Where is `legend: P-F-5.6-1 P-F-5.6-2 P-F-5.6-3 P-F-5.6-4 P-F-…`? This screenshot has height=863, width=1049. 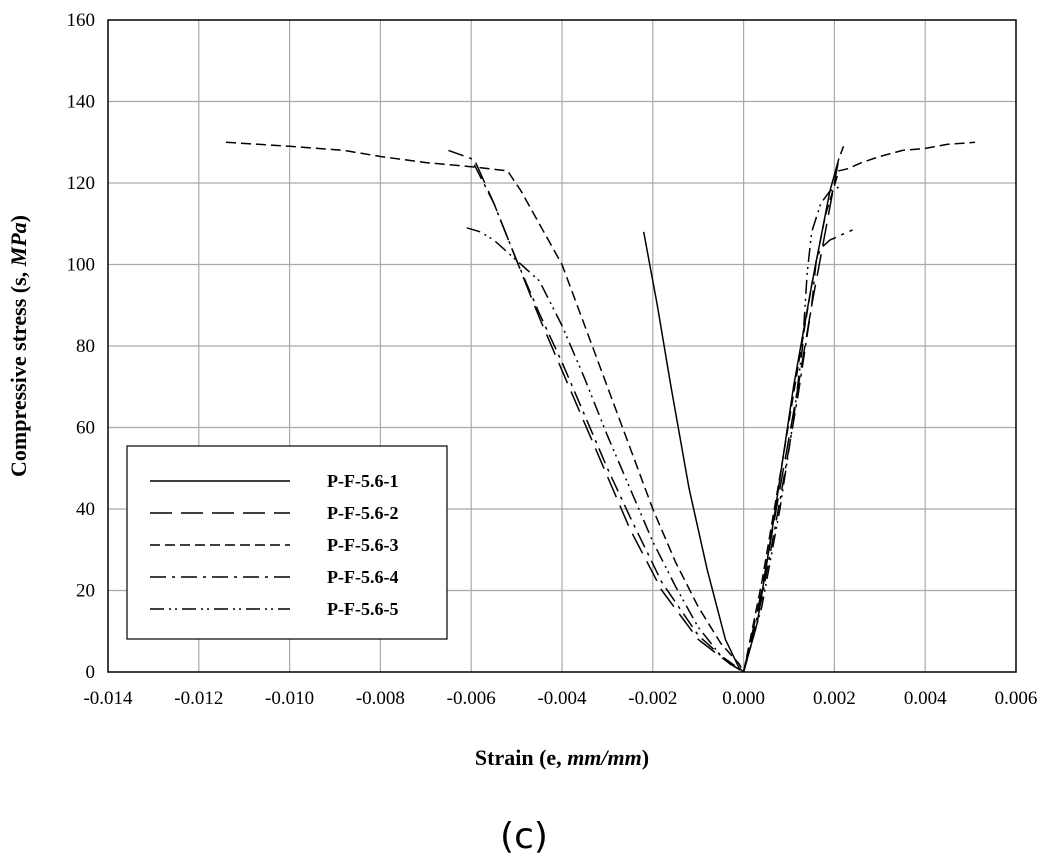
legend: P-F-5.6-1 P-F-5.6-2 P-F-5.6-3 P-F-5.6-4 P-F-… is located at coordinates (287, 542).